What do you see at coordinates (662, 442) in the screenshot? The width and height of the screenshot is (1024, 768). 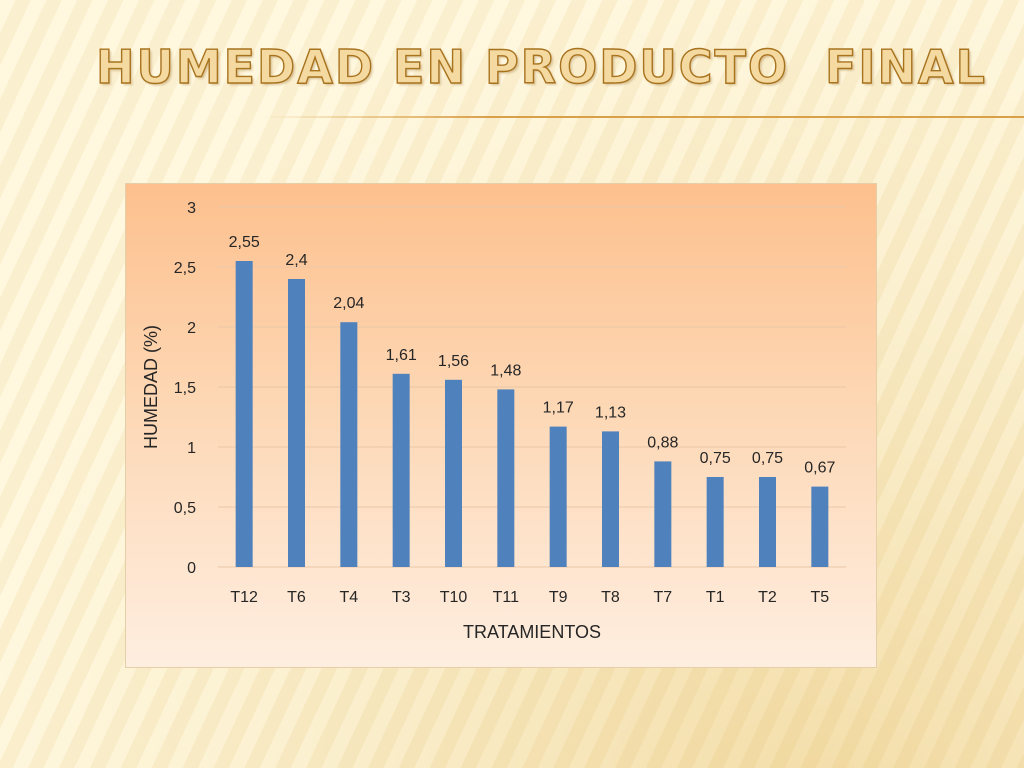 I see `data-label: 0,88` at bounding box center [662, 442].